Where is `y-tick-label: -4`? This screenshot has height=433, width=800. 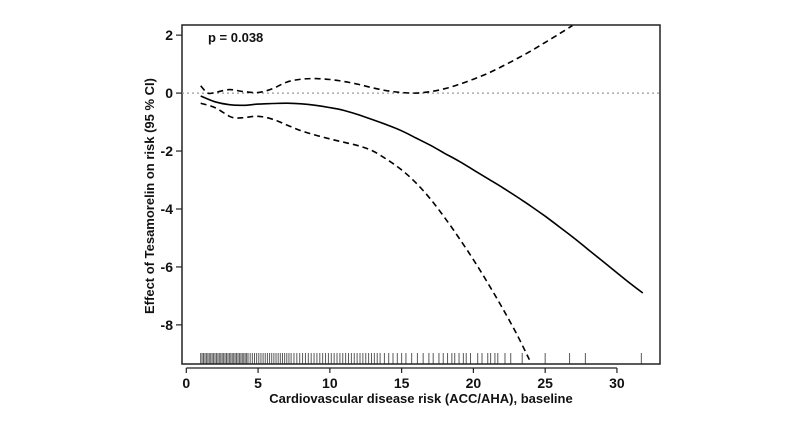 y-tick-label: -4 is located at coordinates (167, 209).